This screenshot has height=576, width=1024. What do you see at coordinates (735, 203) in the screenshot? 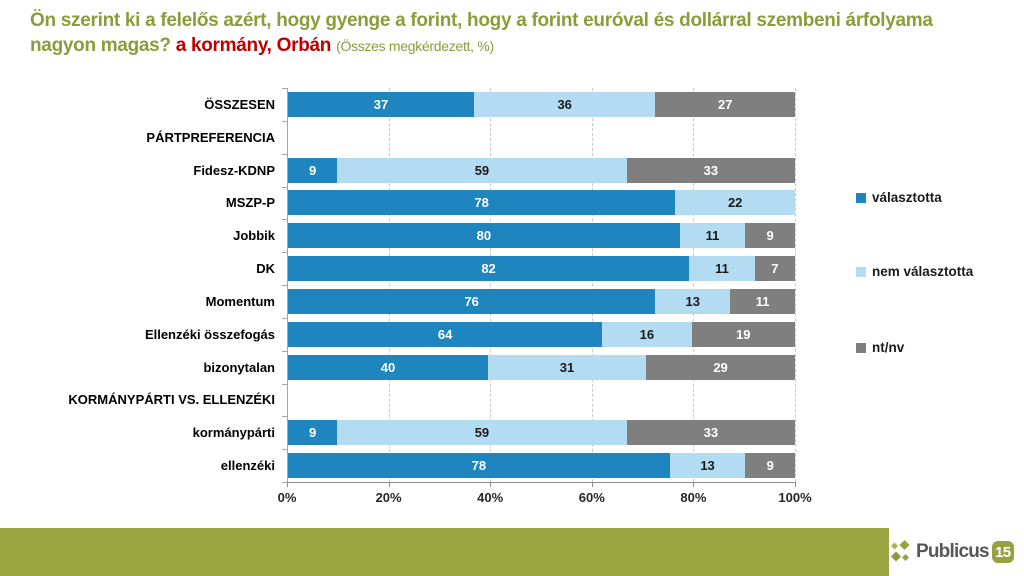
I see `bar-segment: 22` at bounding box center [735, 203].